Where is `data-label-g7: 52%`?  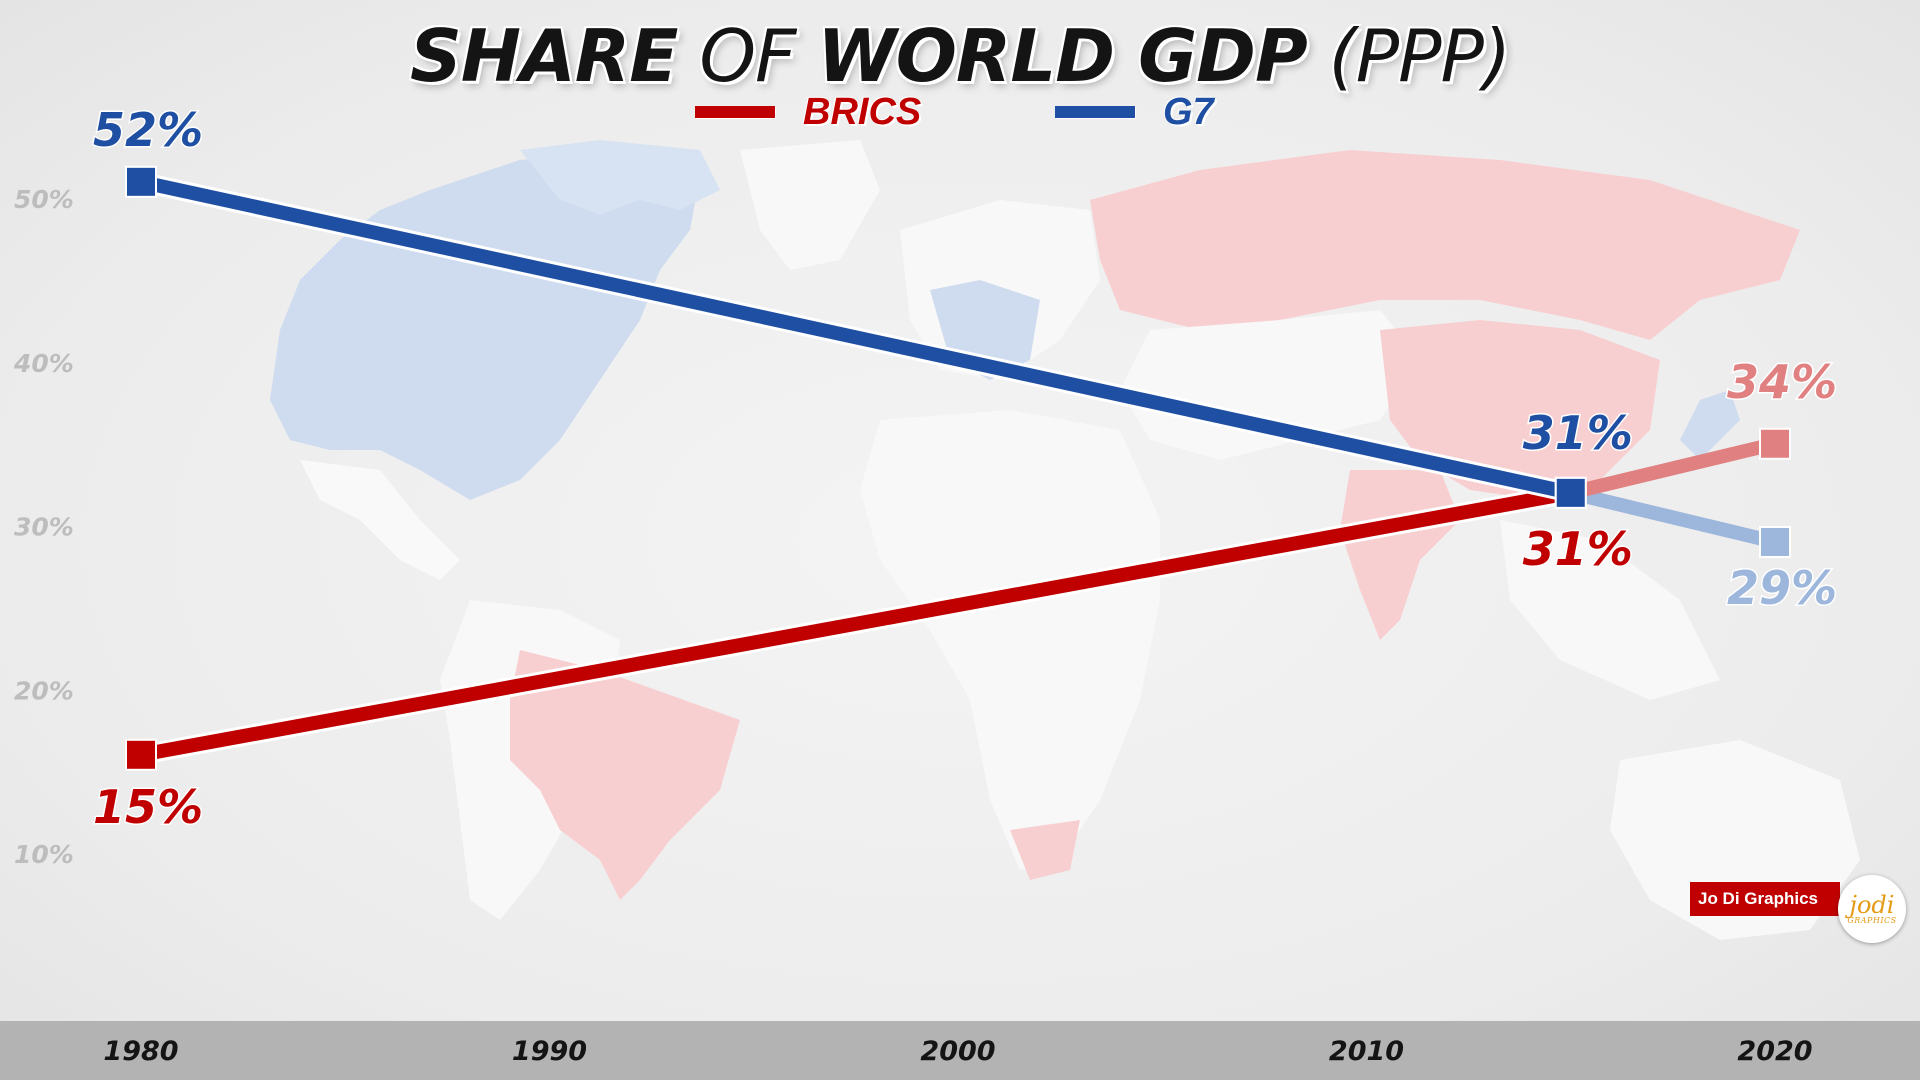 data-label-g7: 52% is located at coordinates (148, 130).